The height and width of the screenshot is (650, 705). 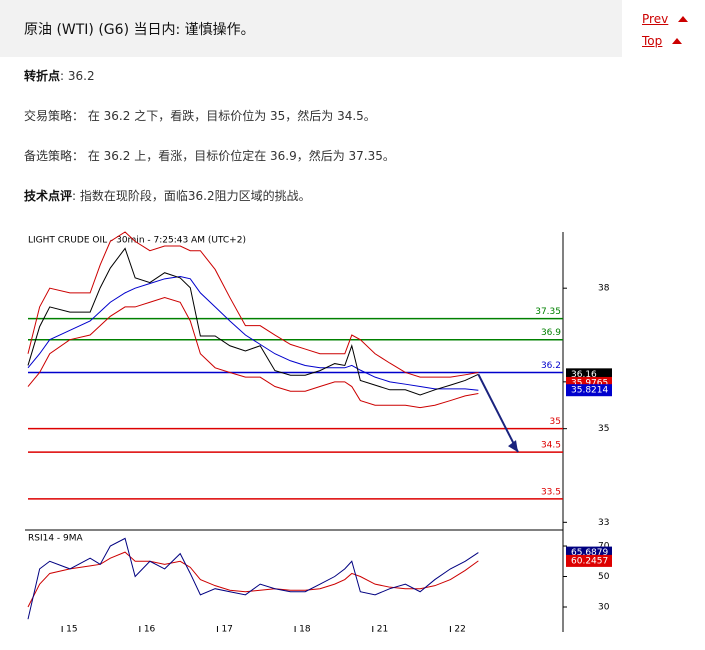 What do you see at coordinates (655, 19) in the screenshot?
I see `nav-text: Prev` at bounding box center [655, 19].